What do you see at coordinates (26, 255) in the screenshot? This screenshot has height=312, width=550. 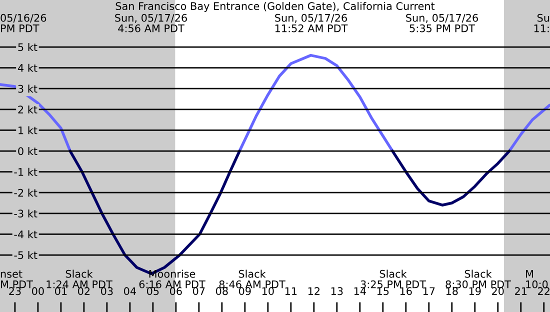 I see `y-tick-label: -5 kt` at bounding box center [26, 255].